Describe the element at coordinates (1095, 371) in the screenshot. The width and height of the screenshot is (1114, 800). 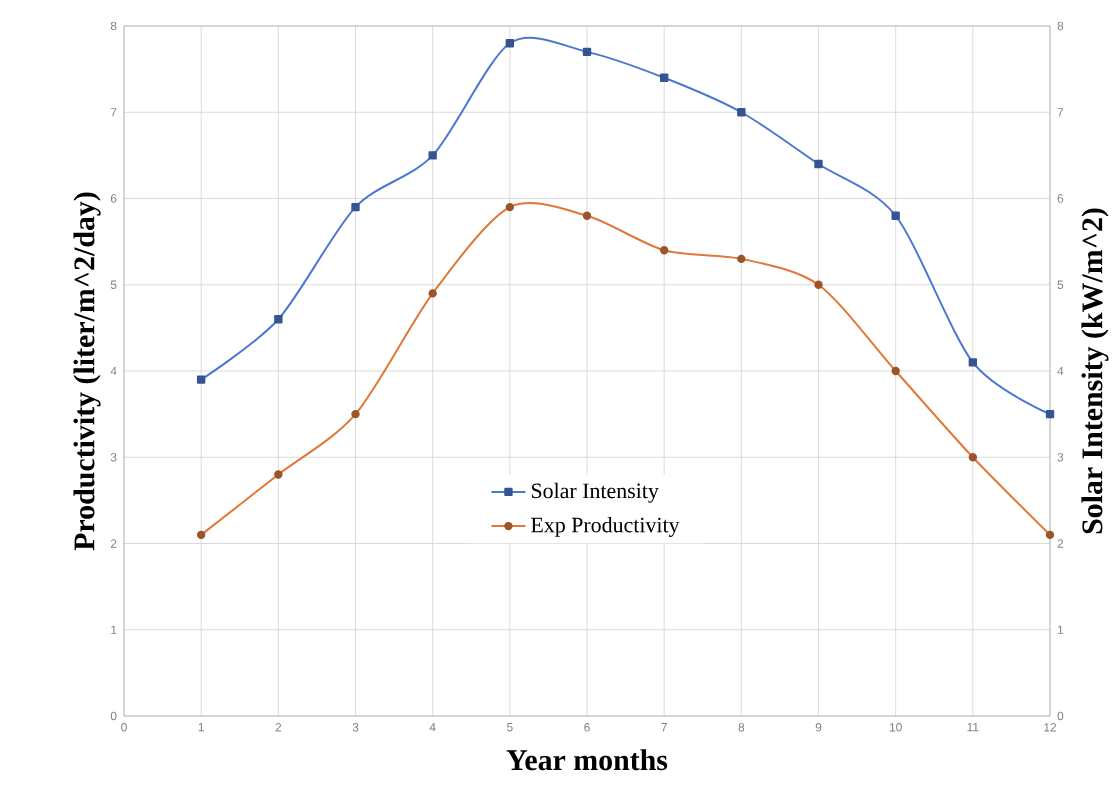
I see `y2-axis-title: Solar Intensity (kW/m^2)` at that location.